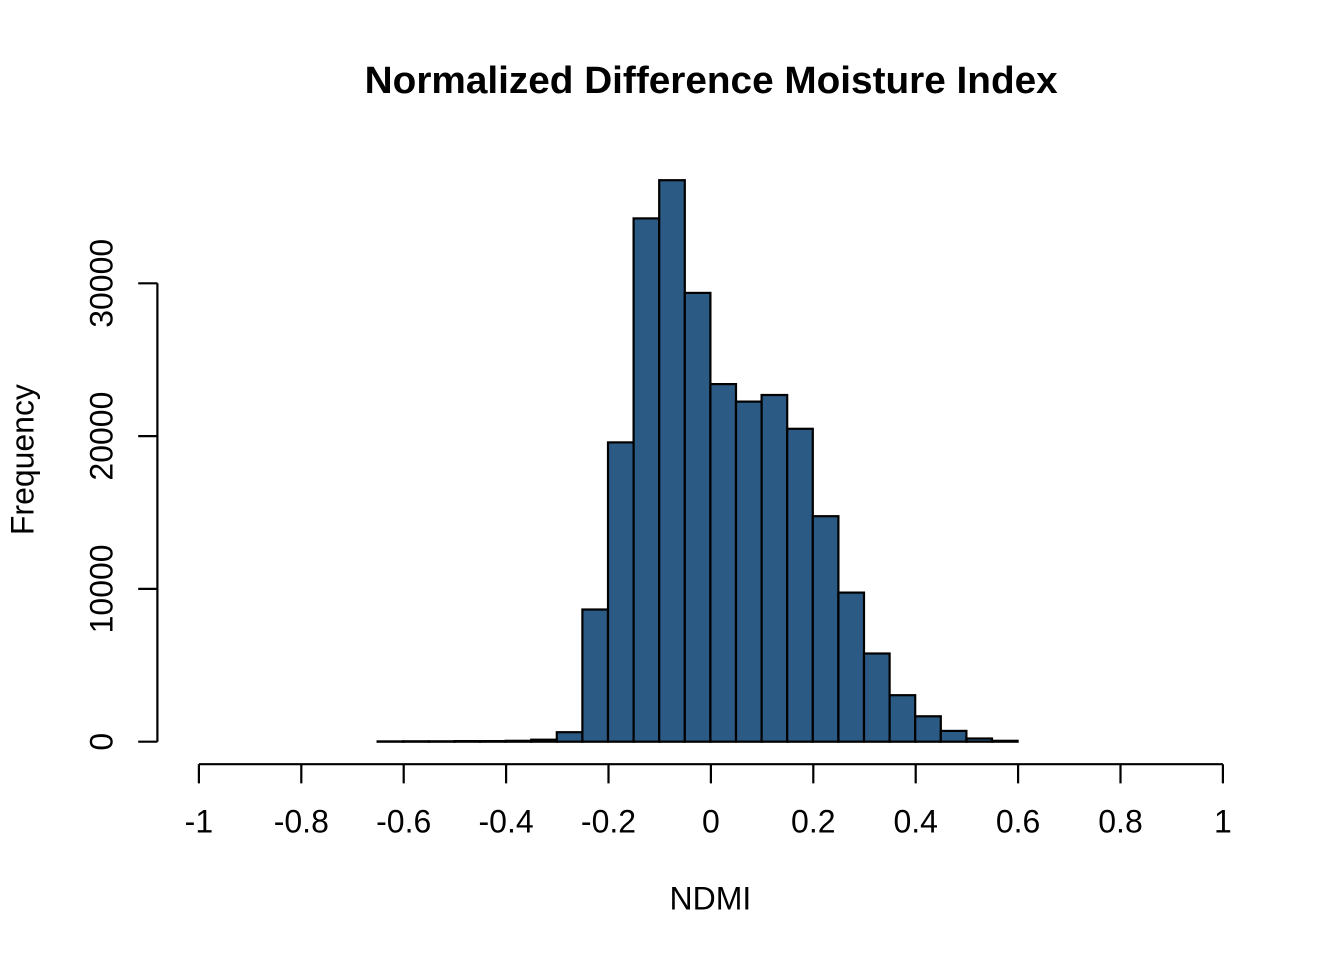 The width and height of the screenshot is (1344, 960). Describe the element at coordinates (608, 821) in the screenshot. I see `svg-text: -0.2` at that location.